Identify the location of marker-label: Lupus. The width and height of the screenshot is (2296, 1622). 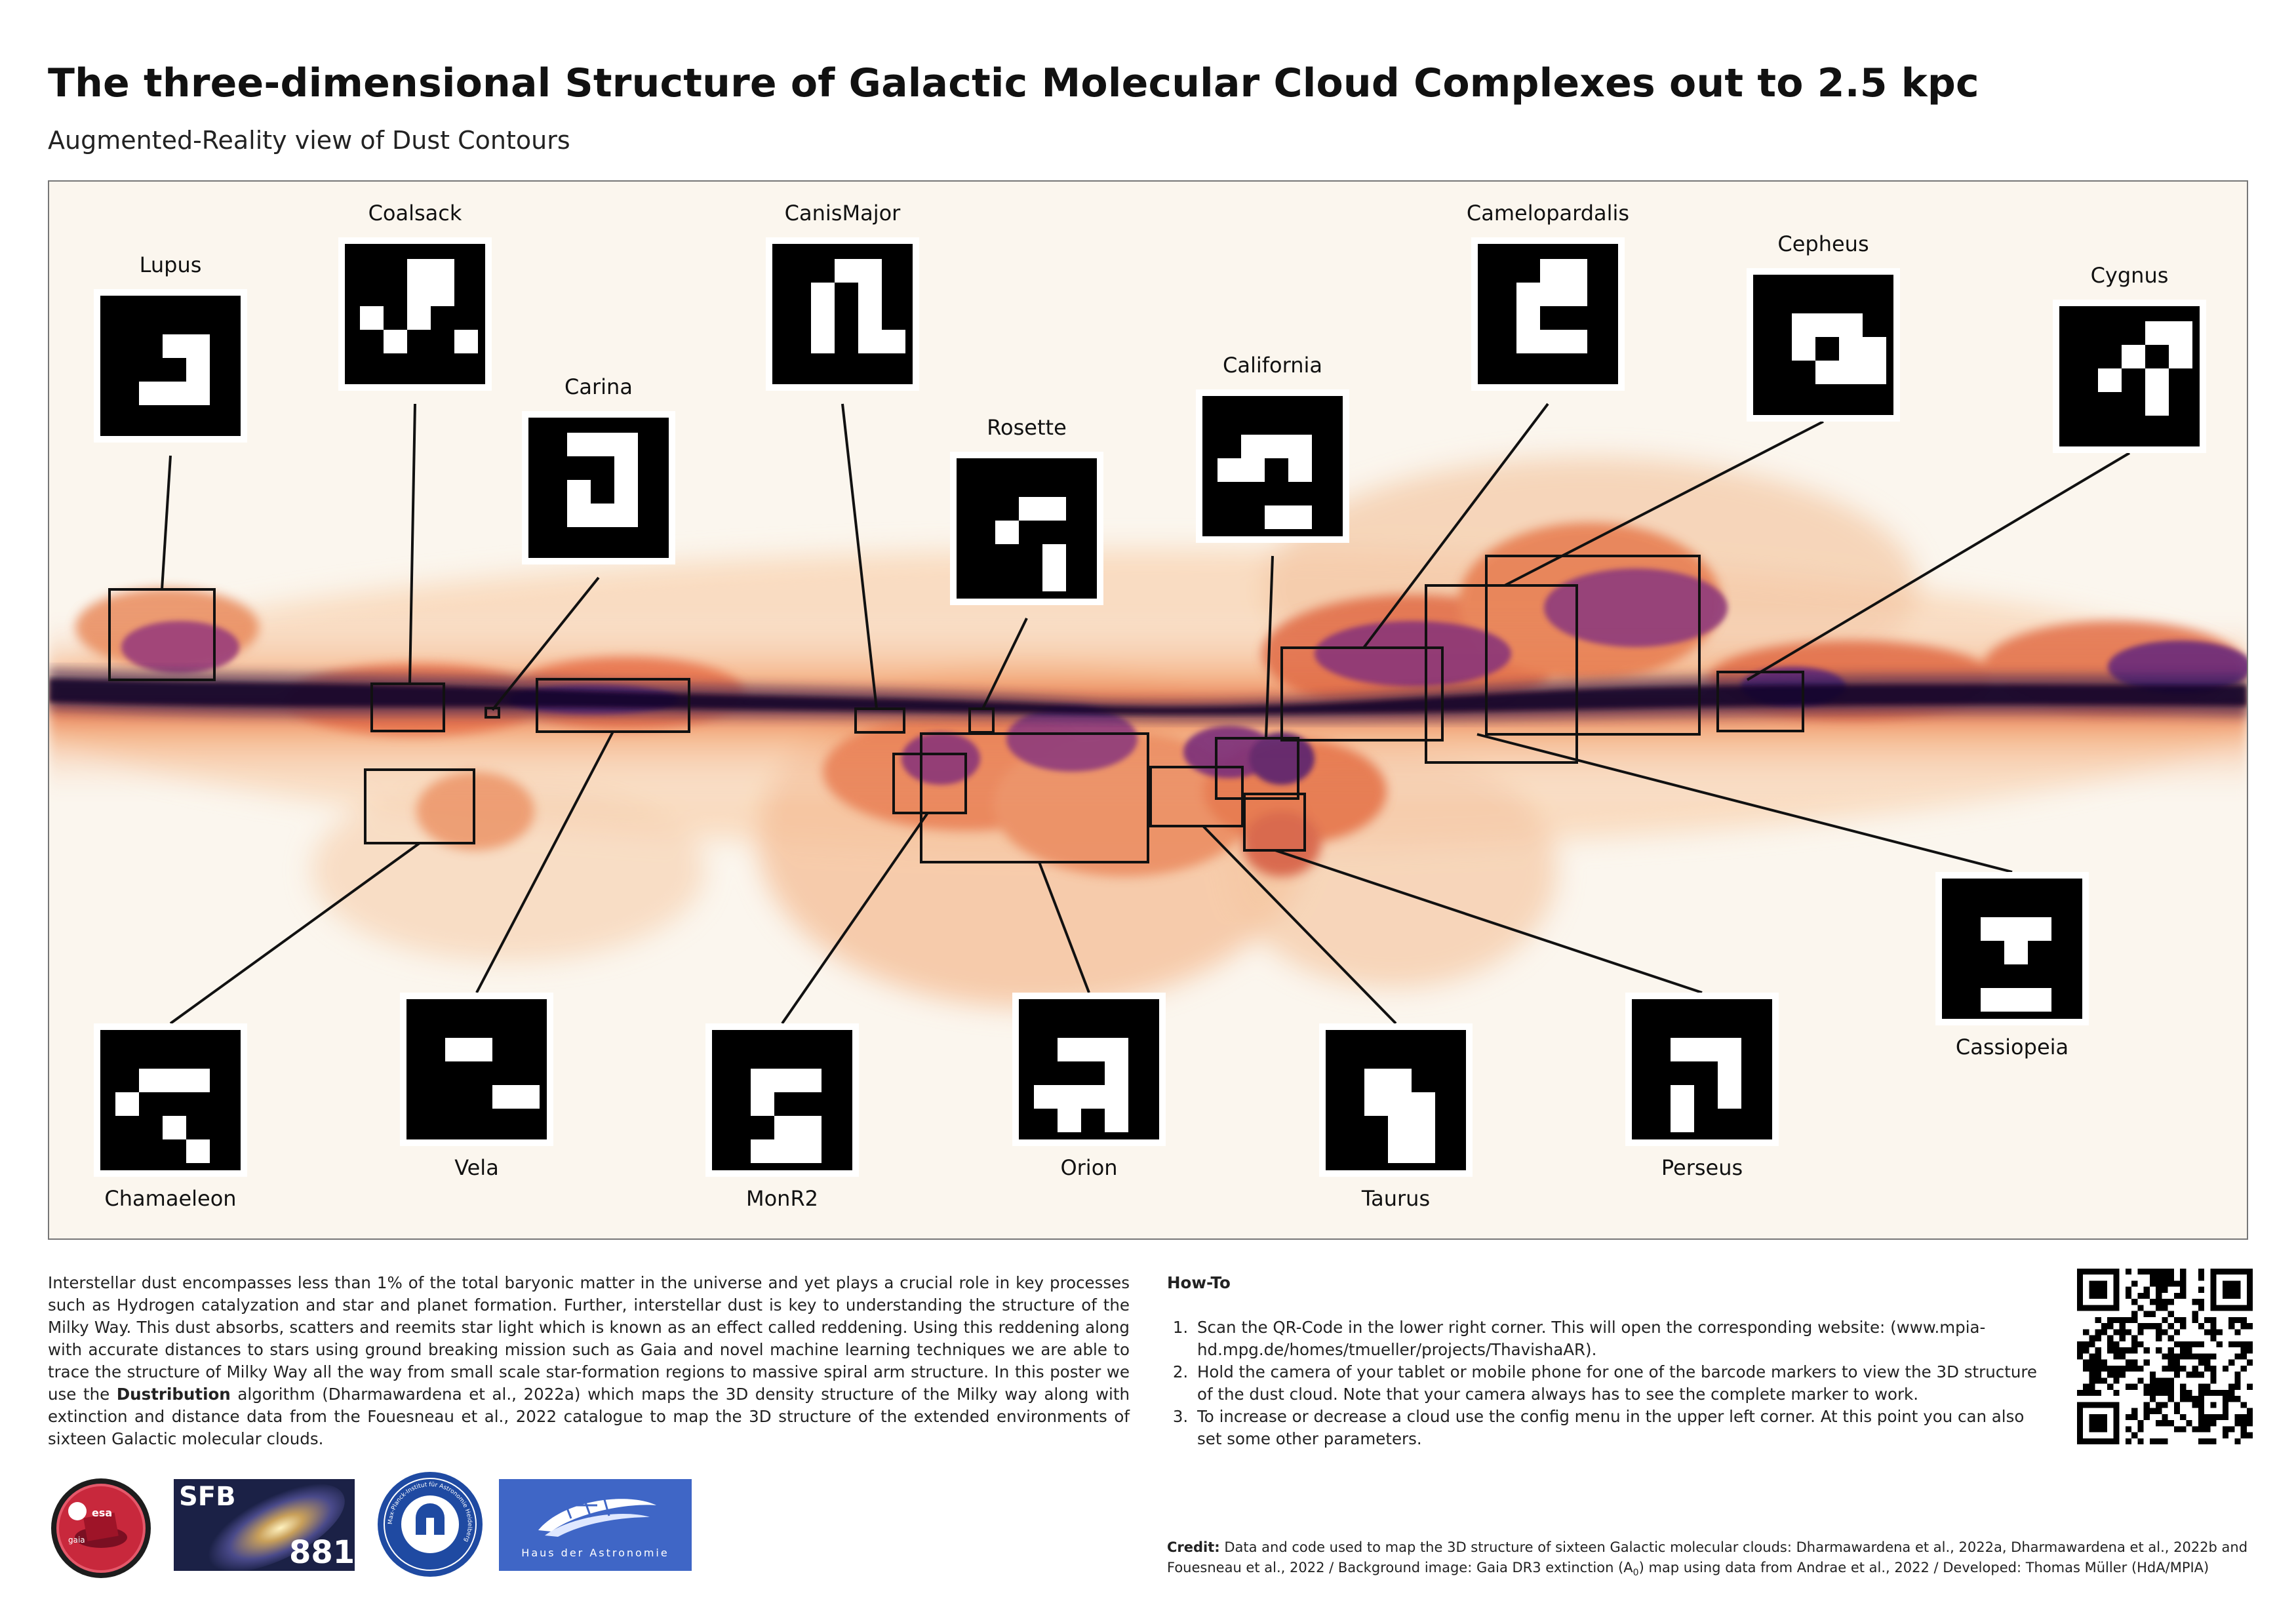
(171, 264).